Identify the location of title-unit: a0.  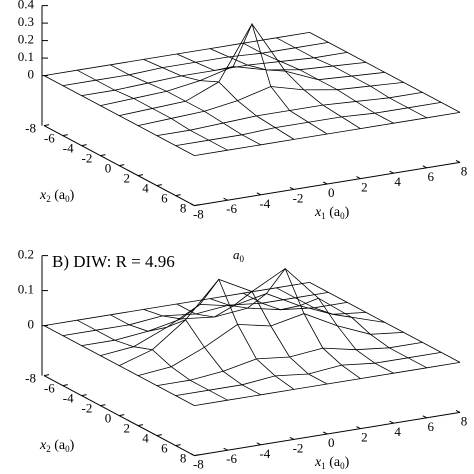
(239, 255).